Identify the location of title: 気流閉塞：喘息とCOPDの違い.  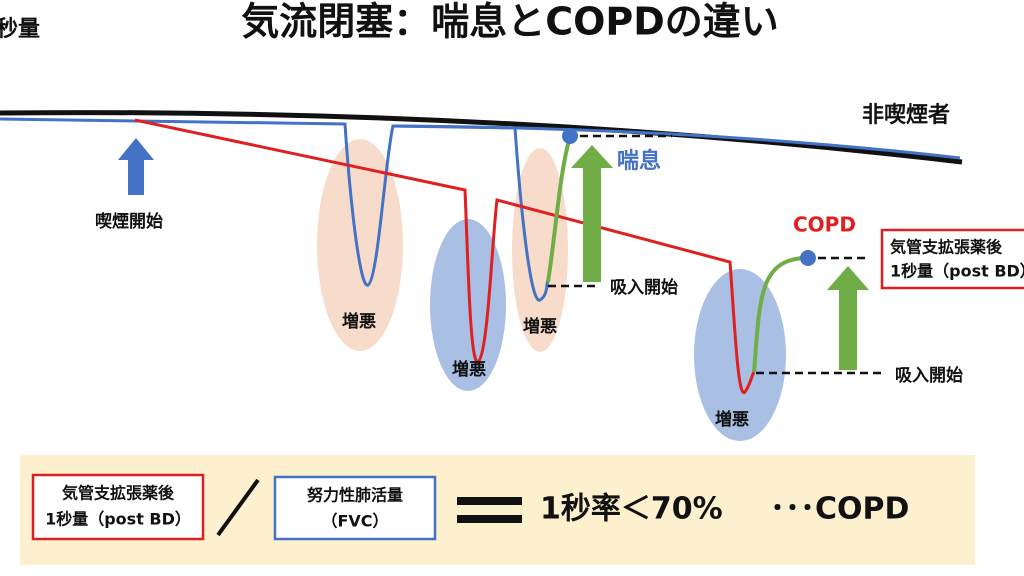
(510, 22).